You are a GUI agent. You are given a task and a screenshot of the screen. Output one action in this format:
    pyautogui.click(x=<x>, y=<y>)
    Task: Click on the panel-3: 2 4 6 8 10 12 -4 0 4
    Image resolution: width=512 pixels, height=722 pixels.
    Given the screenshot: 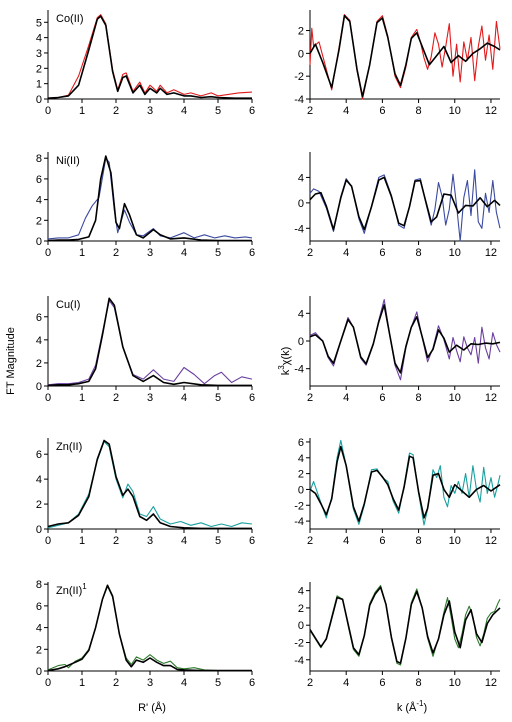 What is the action you would take?
    pyautogui.click(x=397, y=205)
    